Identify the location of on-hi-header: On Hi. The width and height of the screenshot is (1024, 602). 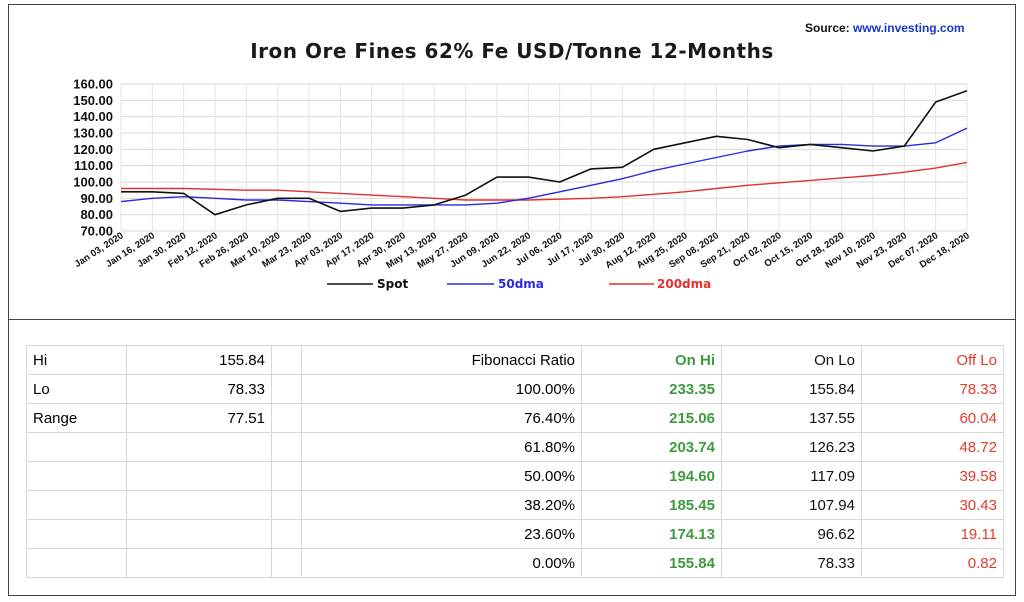
(651, 360).